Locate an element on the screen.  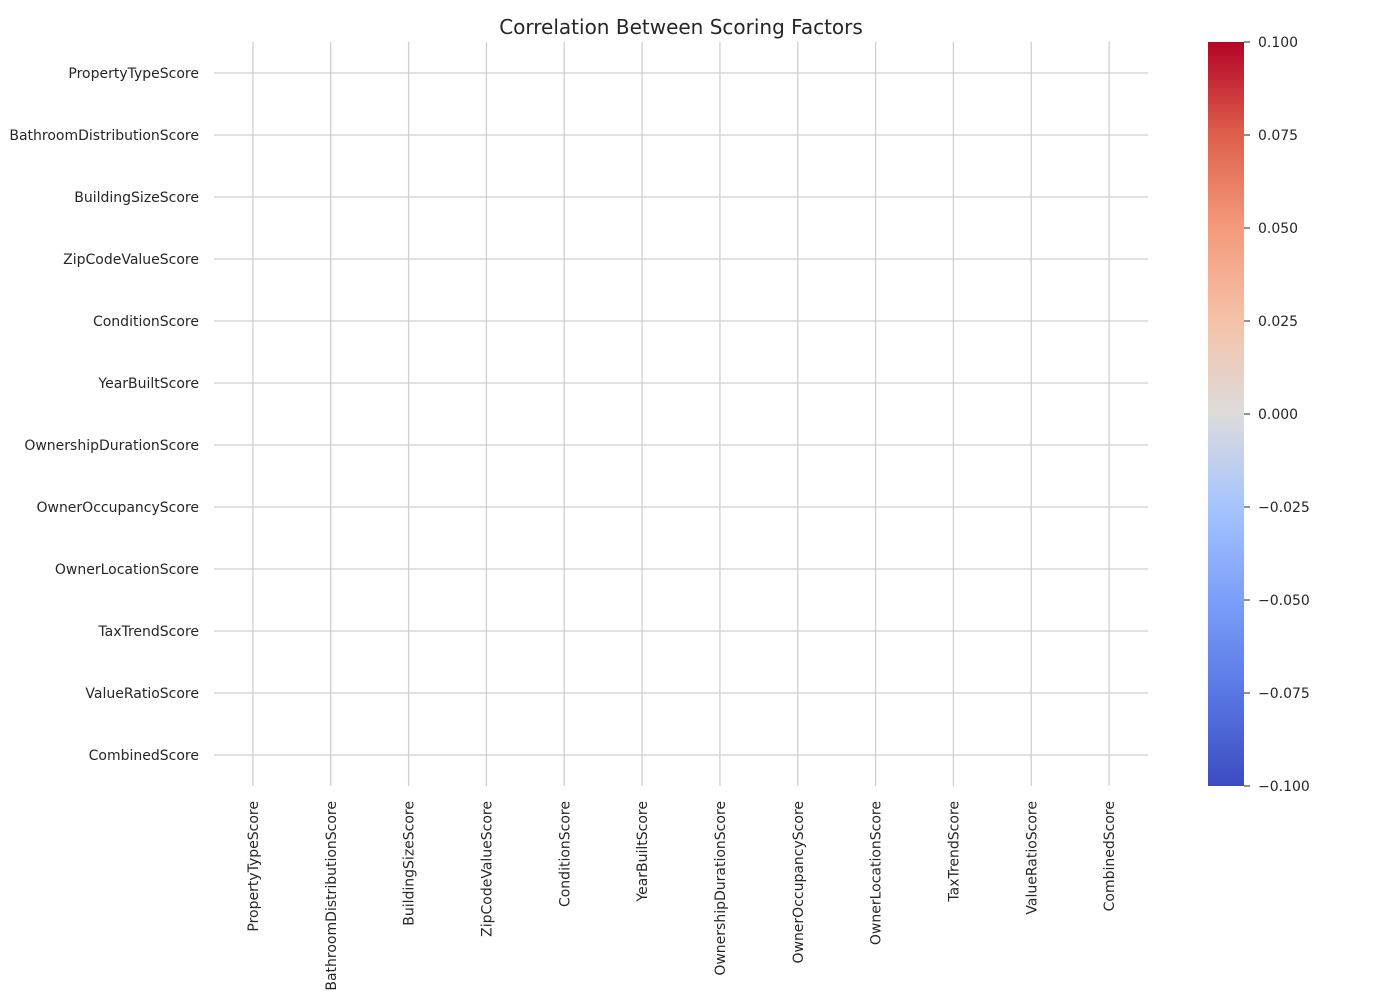
x-tick-label: BuildingSizeScore is located at coordinates (410, 863).